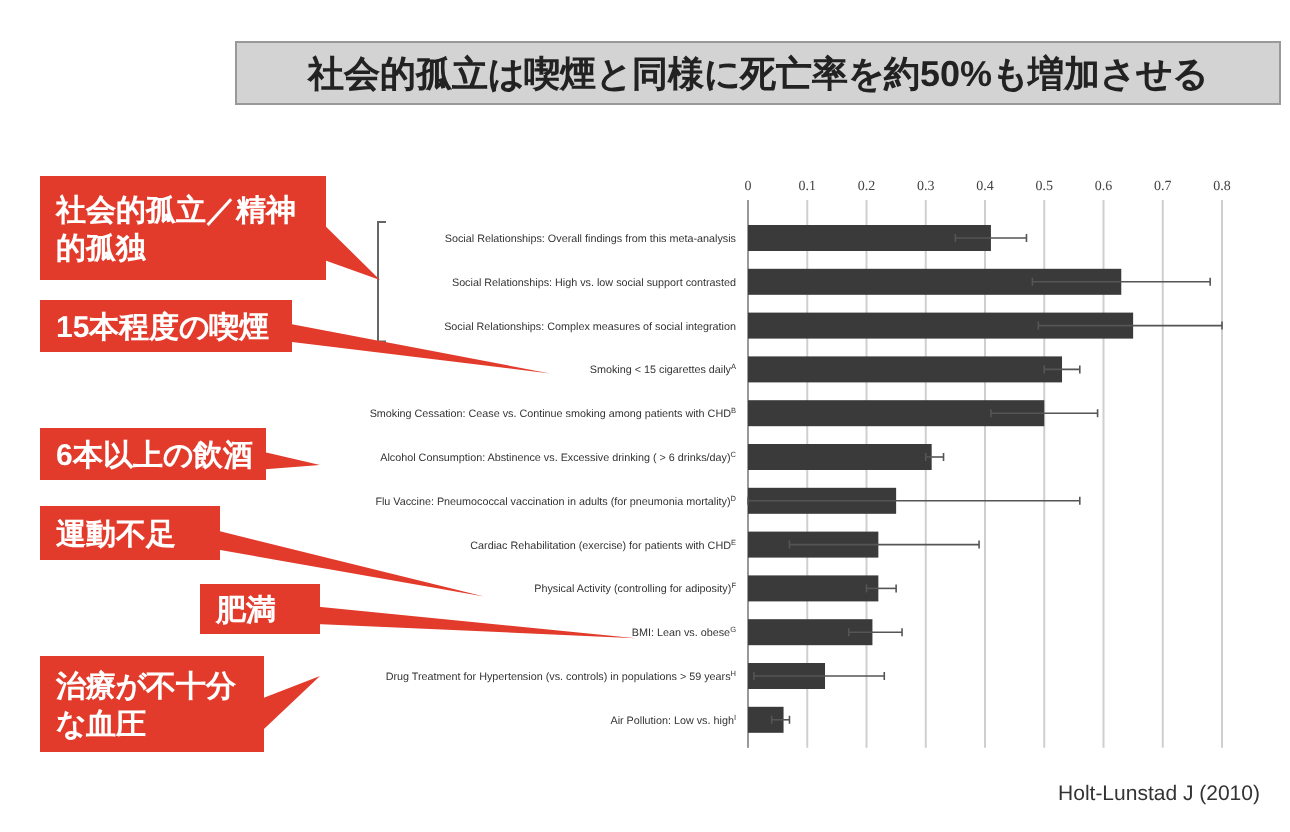 This screenshot has width=1290, height=832. Describe the element at coordinates (154, 456) in the screenshot. I see `text: 6本以上の飲酒` at that location.